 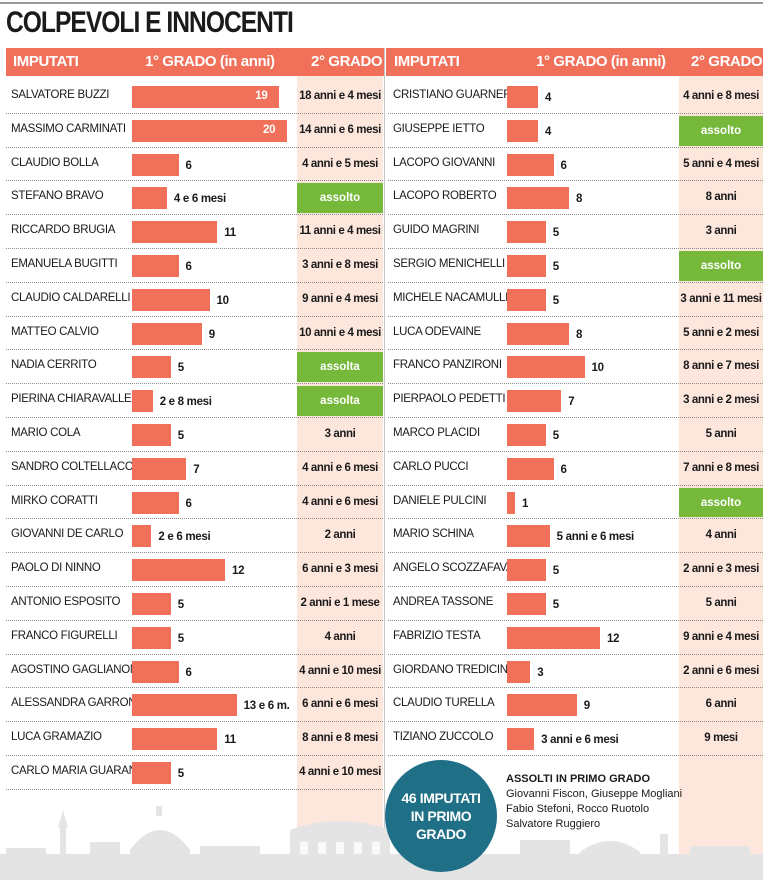 What do you see at coordinates (71, 297) in the screenshot?
I see `defendant-name: CLAUDIO CALDARELLI` at bounding box center [71, 297].